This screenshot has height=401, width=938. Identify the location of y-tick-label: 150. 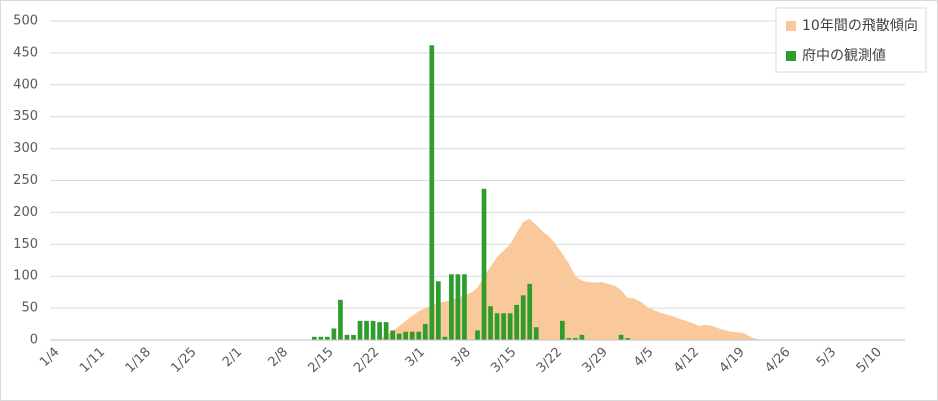
(25, 244).